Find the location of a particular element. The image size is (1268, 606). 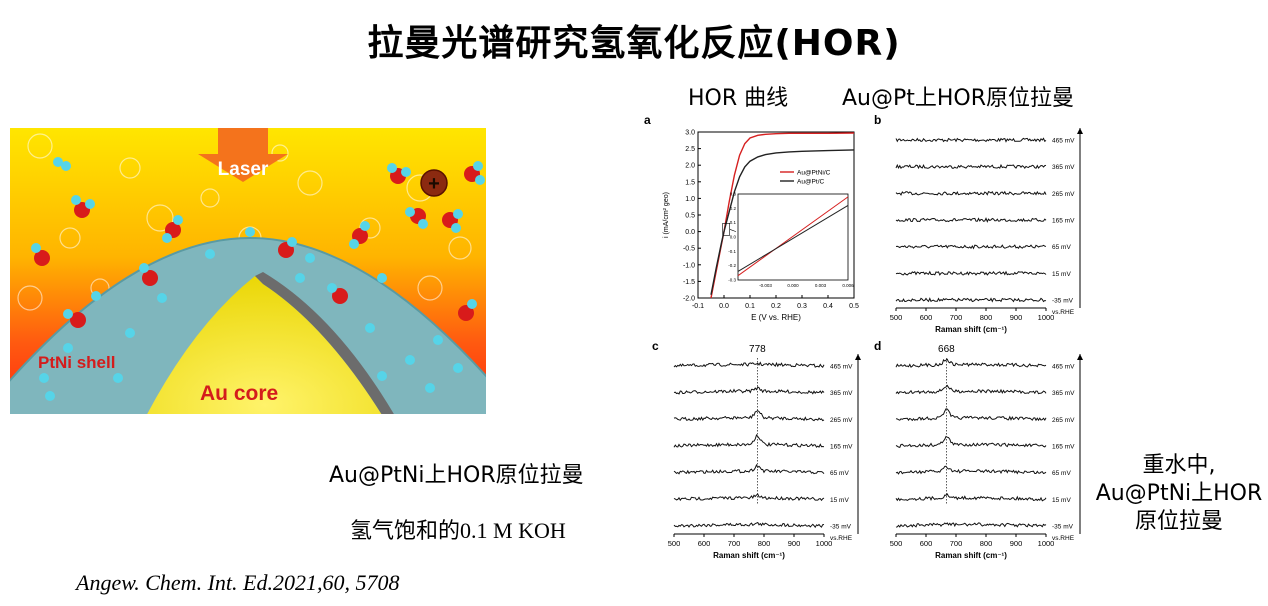

citation: Angew. Chem. Int. Ed.2021,60, 5708 is located at coordinates (238, 582).